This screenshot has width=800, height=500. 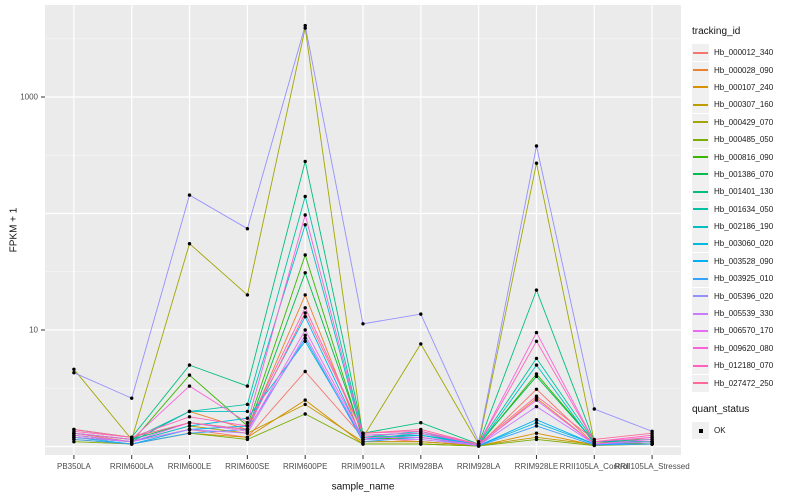 What do you see at coordinates (716, 31) in the screenshot?
I see `legend-title: tracking_id` at bounding box center [716, 31].